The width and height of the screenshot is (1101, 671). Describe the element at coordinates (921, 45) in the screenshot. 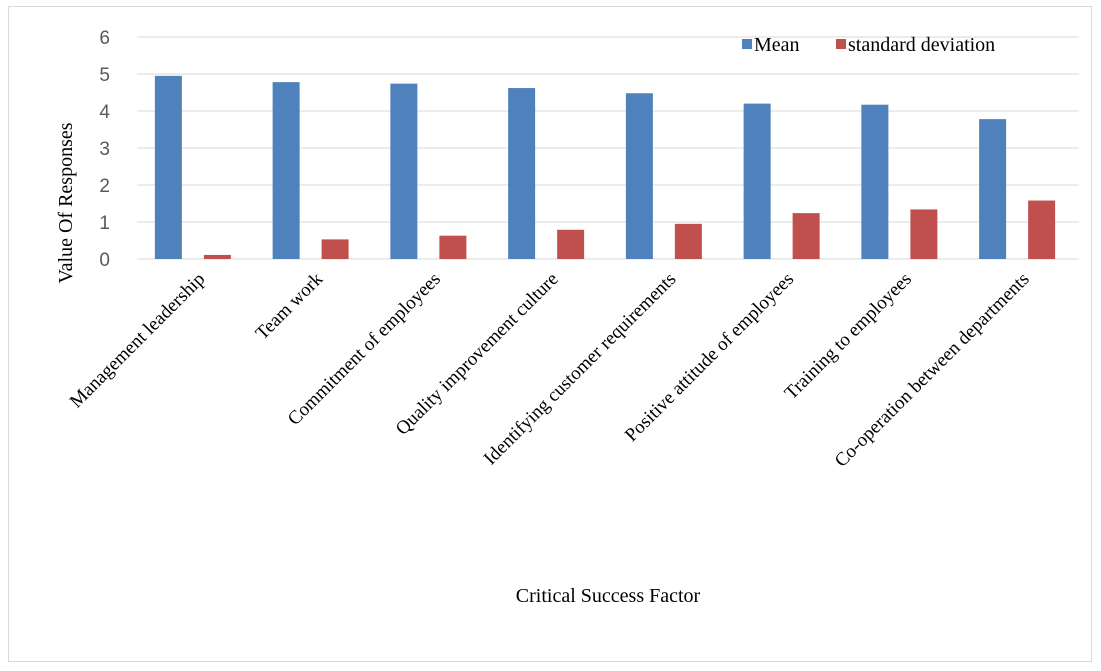

I see `legend-label-standard-deviation: standard deviation` at that location.